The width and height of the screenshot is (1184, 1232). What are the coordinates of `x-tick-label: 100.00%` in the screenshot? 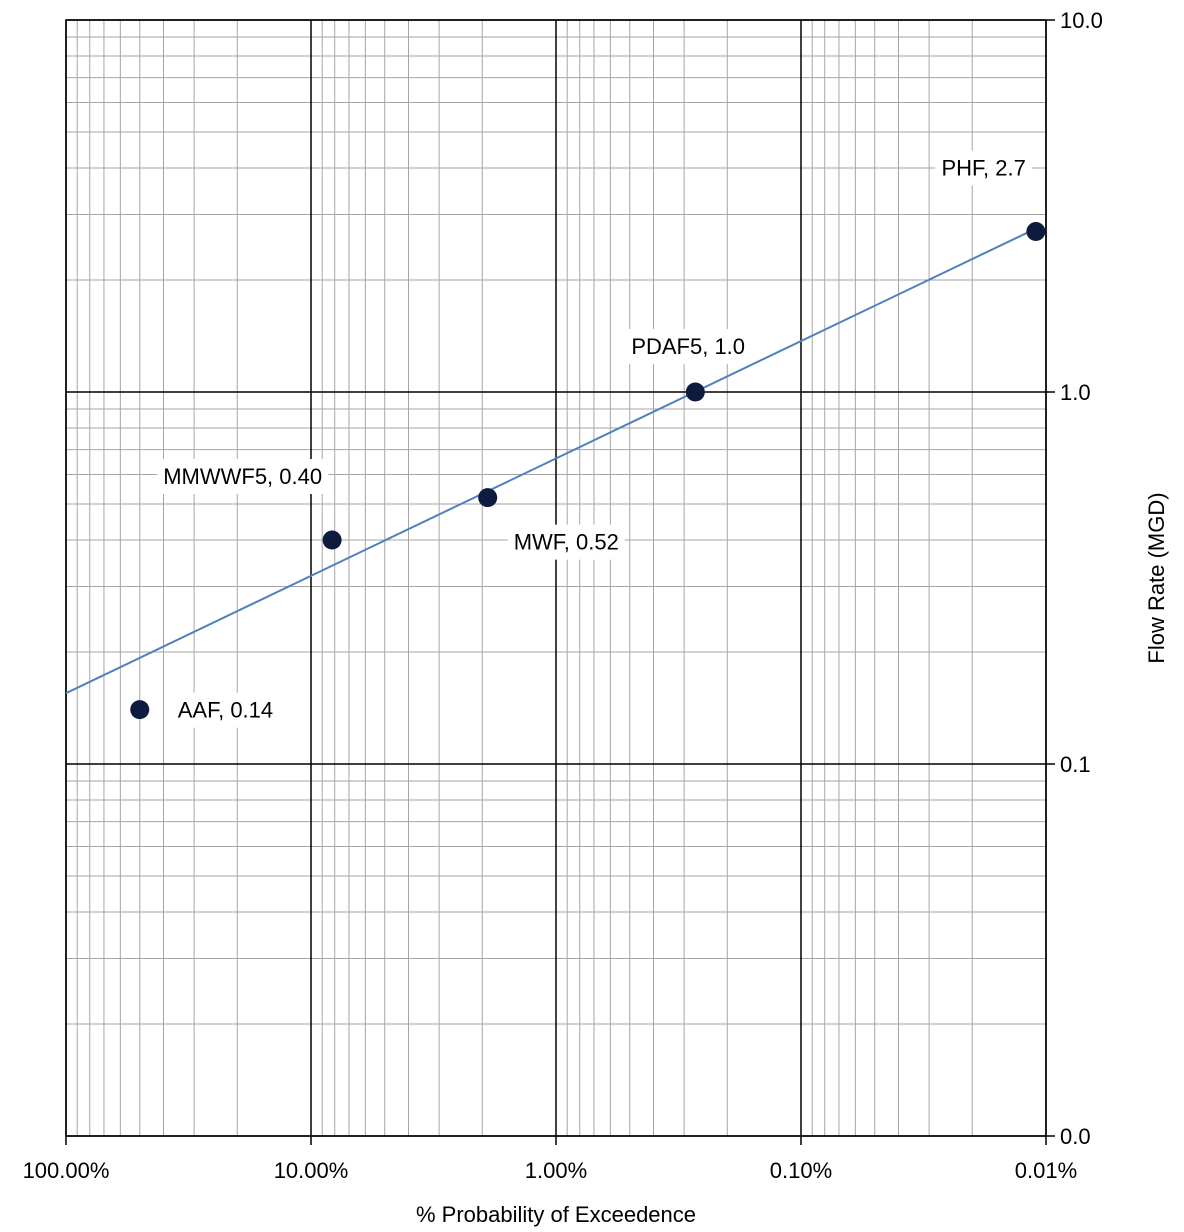 It's located at (66, 1170).